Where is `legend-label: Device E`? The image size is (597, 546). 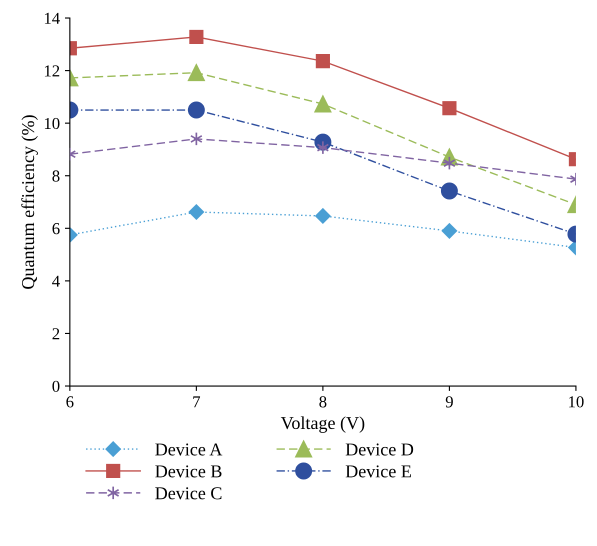
legend-label: Device E is located at coordinates (378, 471).